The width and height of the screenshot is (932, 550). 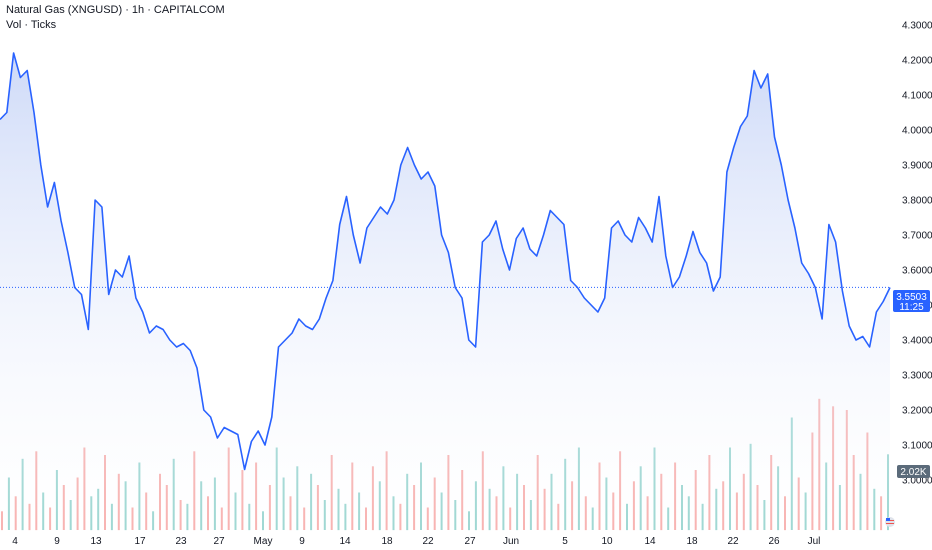 What do you see at coordinates (416, 541) in the screenshot?
I see `time-axis: 4 9 13 17 23 27 May 9 14 18 22 27 Jun 5 10 14 18 22 26 Jul` at bounding box center [416, 541].